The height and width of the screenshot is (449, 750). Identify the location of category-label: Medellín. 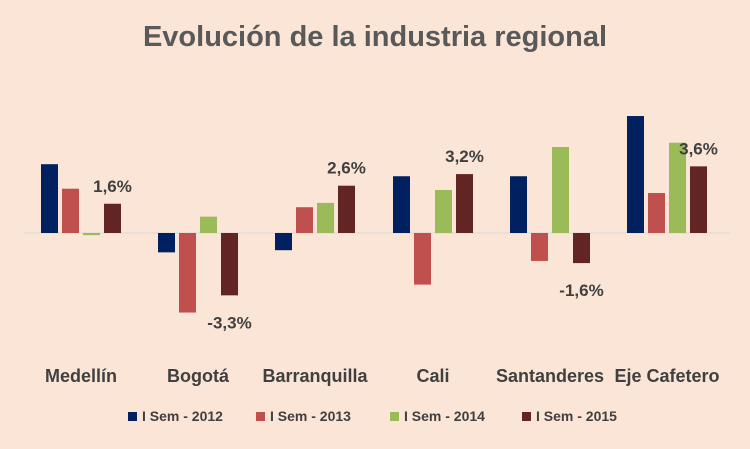
(81, 376).